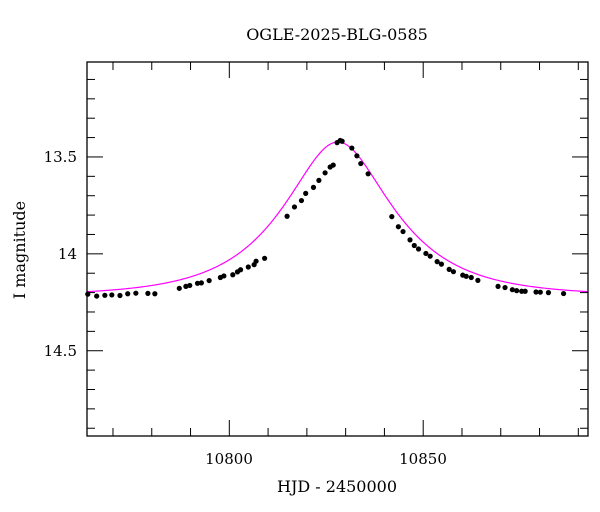 The height and width of the screenshot is (512, 600). I want to click on x-axis-label: HJD - 2450000, so click(337, 486).